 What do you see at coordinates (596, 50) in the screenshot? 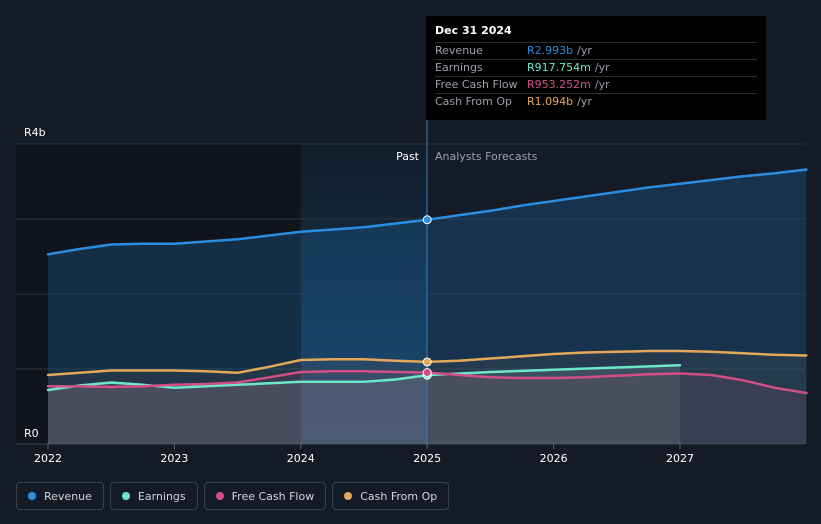
I see `tooltip-row-revenue: Revenue R2.993b /yr` at bounding box center [596, 50].